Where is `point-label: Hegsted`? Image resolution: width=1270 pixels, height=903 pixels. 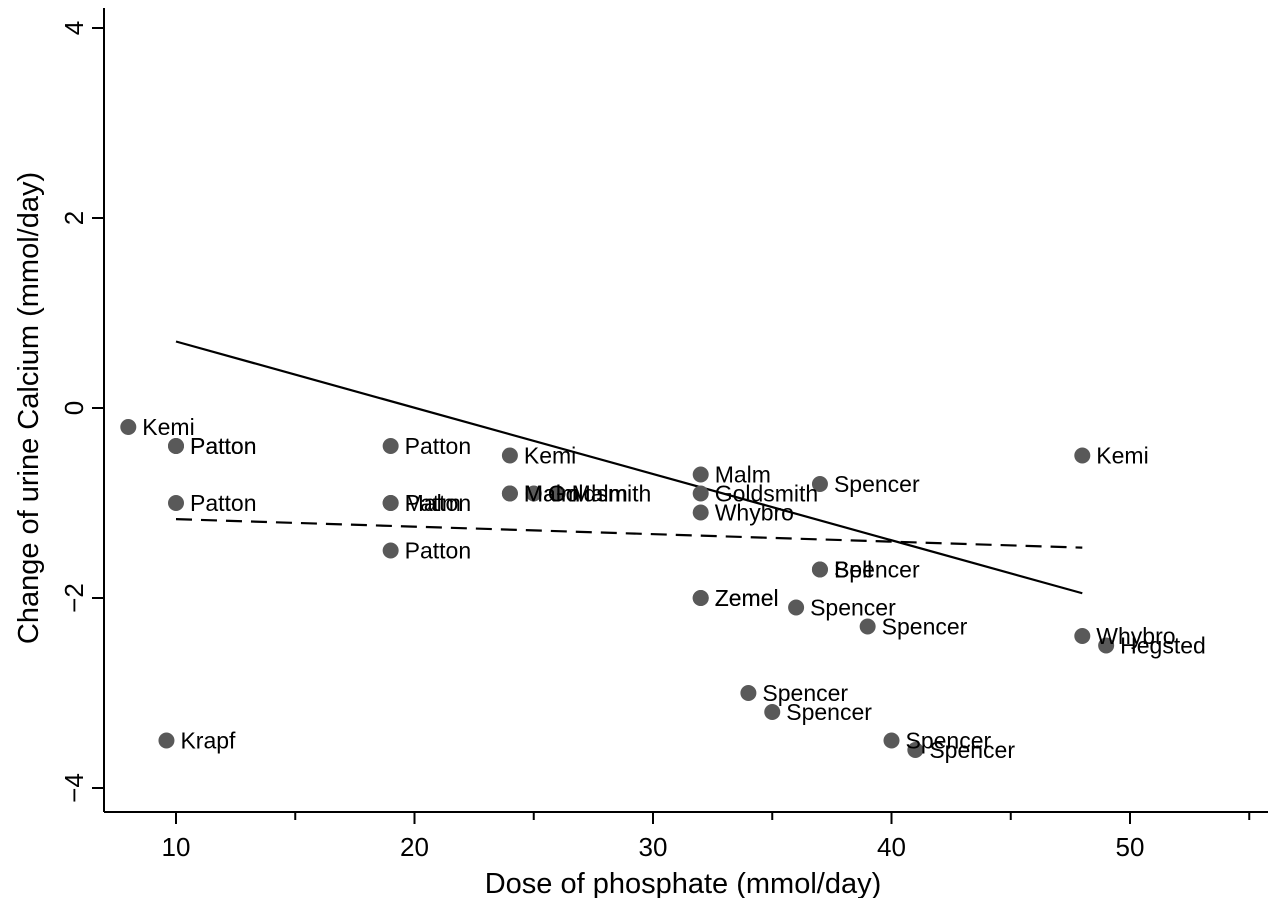 point-label: Hegsted is located at coordinates (1163, 646).